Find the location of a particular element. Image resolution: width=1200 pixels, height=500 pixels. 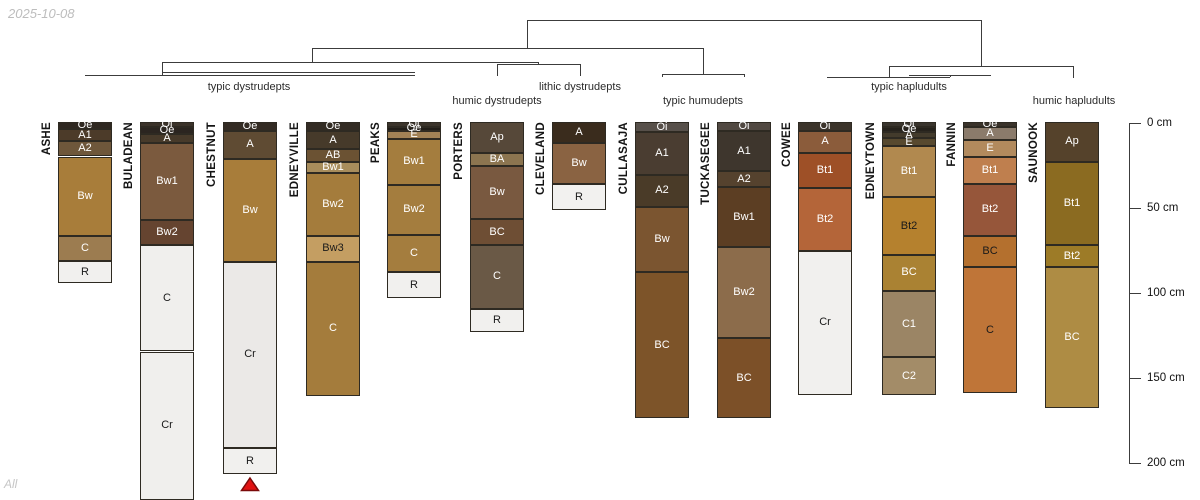

horizon-porters-r: R is located at coordinates (497, 320).